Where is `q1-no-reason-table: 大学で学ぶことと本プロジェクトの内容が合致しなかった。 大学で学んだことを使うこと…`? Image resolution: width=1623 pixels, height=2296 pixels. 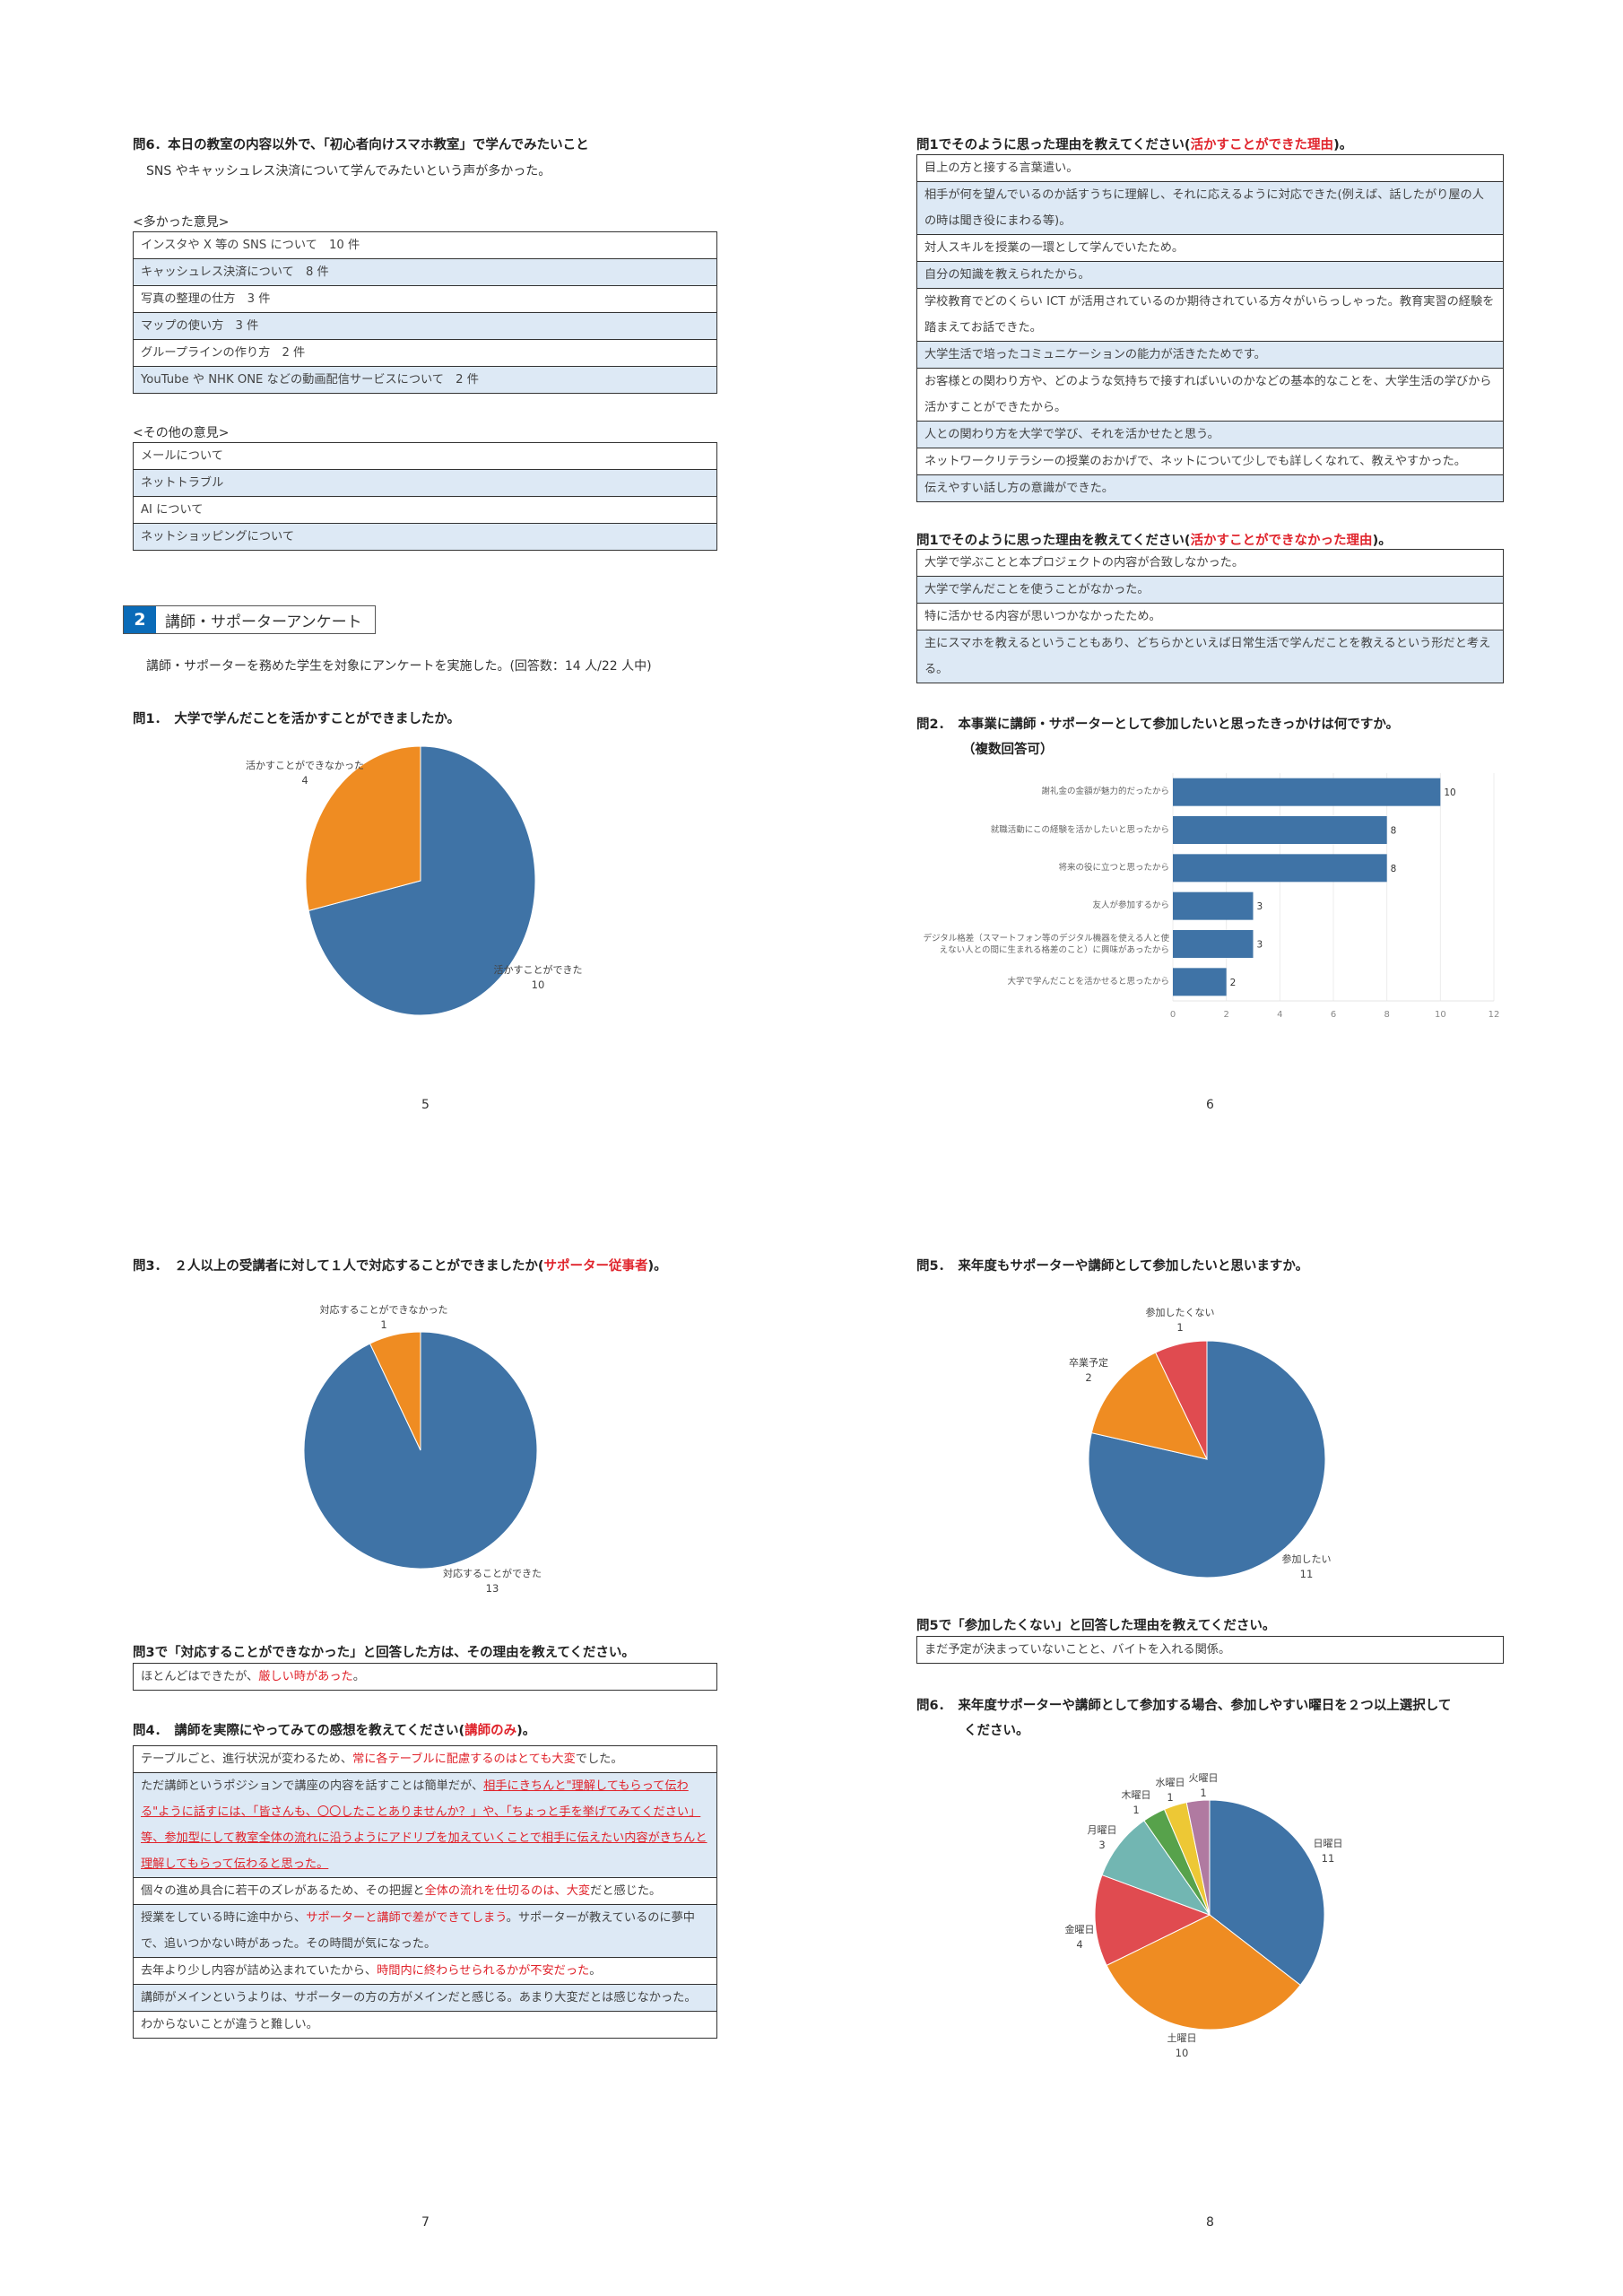 q1-no-reason-table: 大学で学ぶことと本プロジェクトの内容が合致しなかった。 大学で学んだことを使うこと… is located at coordinates (1210, 616).